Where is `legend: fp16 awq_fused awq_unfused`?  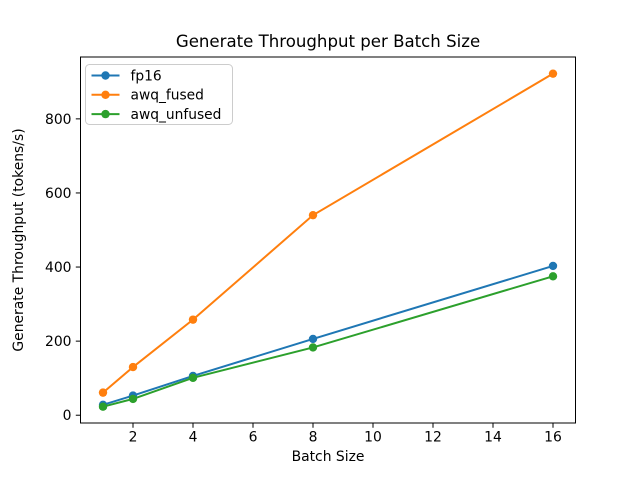 legend: fp16 awq_fused awq_unfused is located at coordinates (159, 94).